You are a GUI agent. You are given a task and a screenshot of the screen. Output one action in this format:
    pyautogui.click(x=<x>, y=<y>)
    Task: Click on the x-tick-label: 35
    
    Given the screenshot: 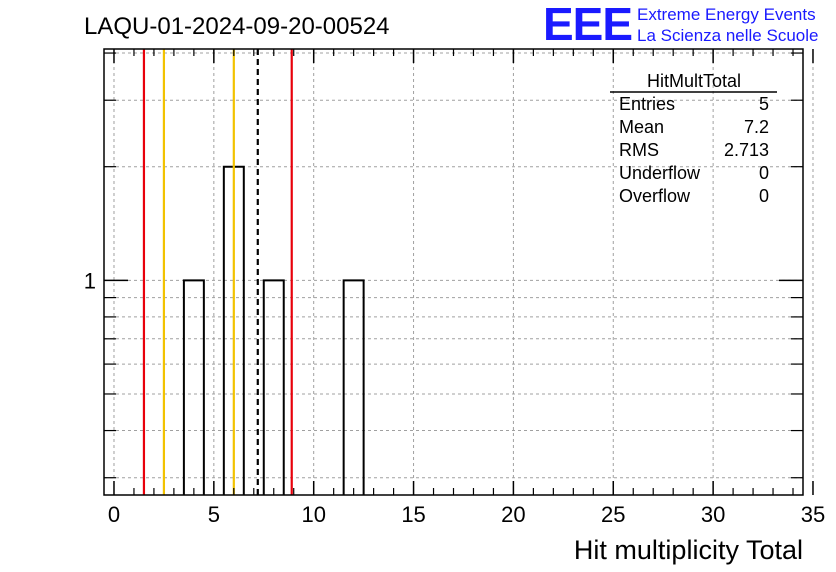 What is the action you would take?
    pyautogui.click(x=813, y=514)
    